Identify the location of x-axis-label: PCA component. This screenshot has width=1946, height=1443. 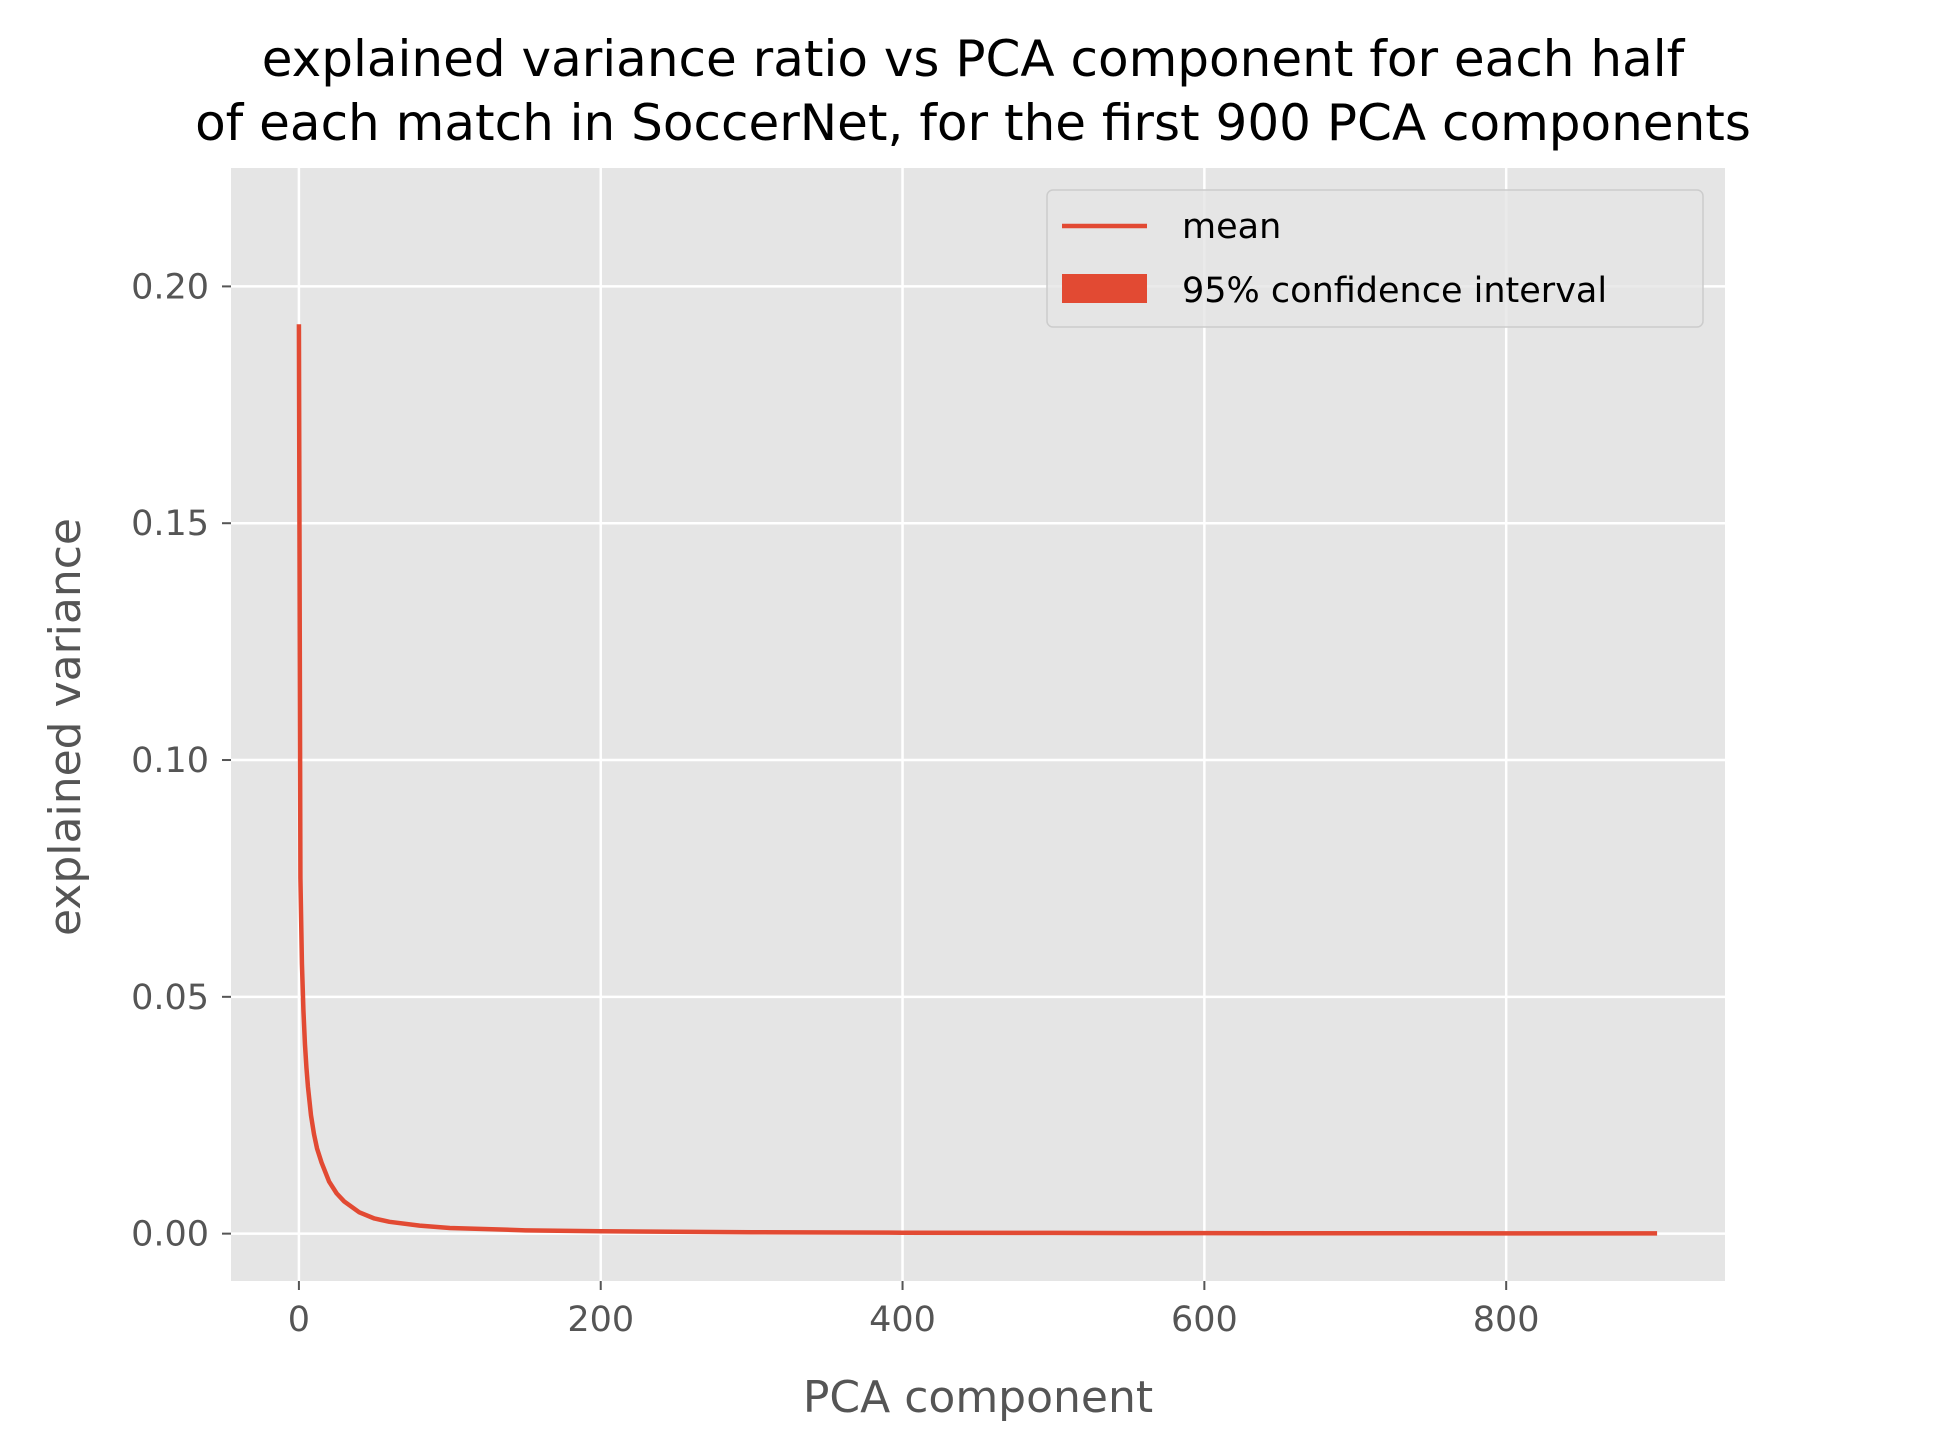
(978, 1397).